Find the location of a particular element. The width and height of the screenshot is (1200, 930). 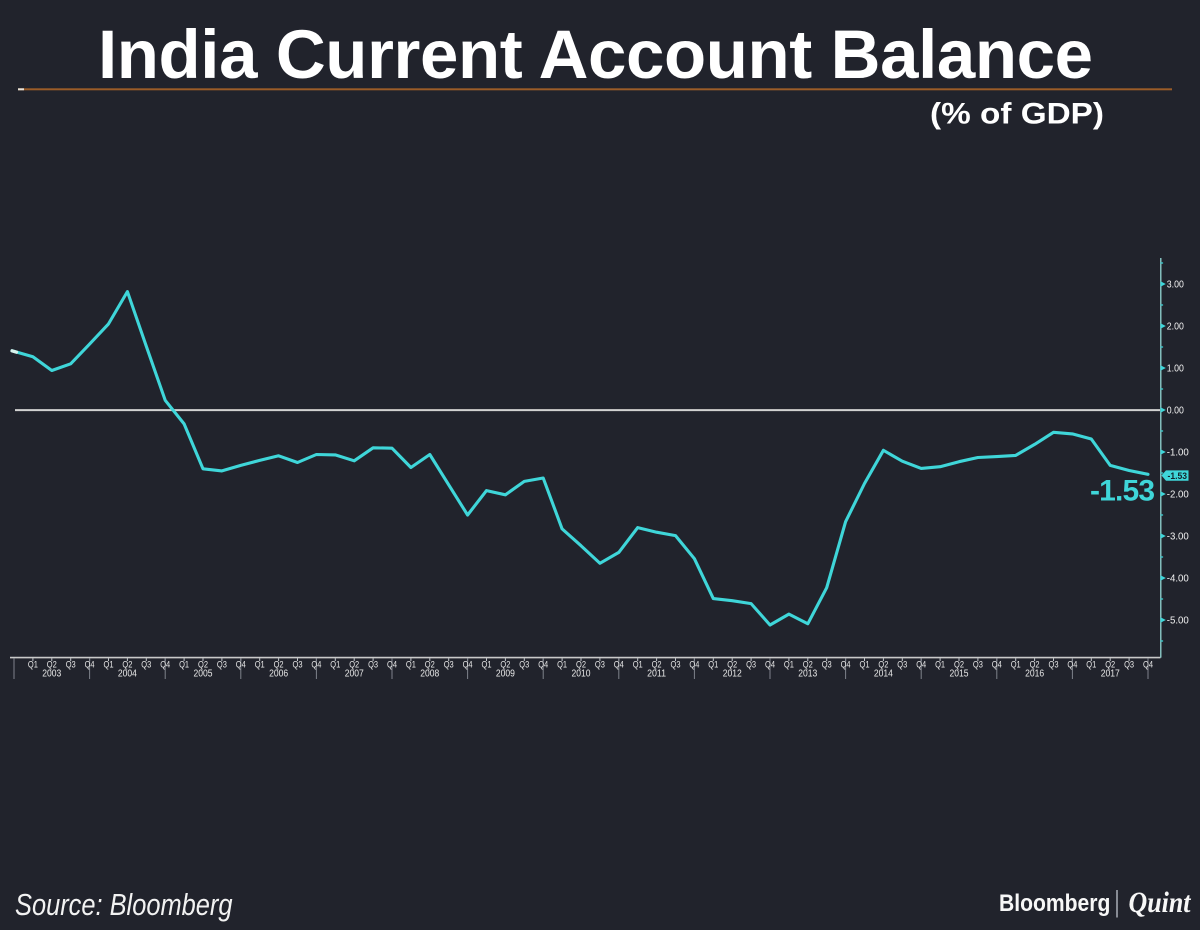

svg-text: Bloomberg is located at coordinates (1054, 903).